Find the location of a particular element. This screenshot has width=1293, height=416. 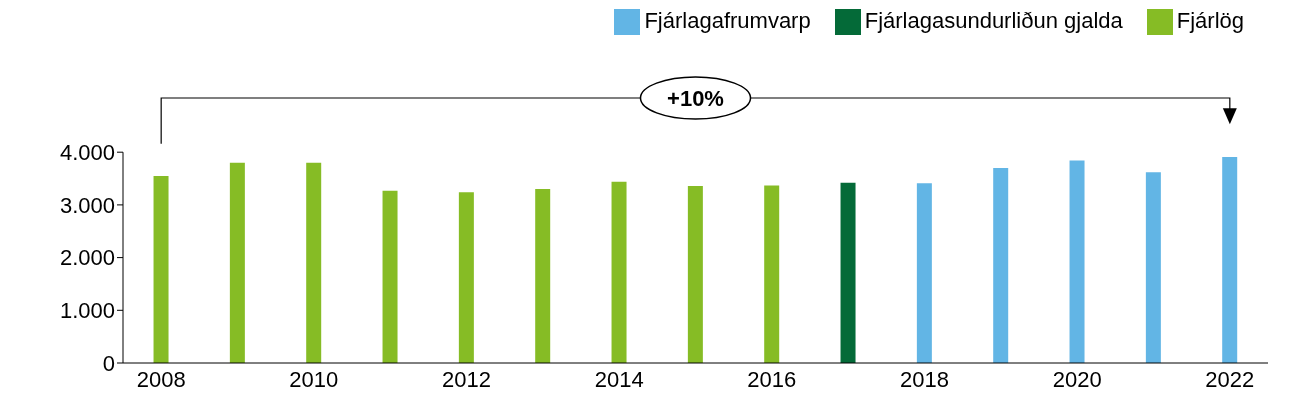

y-tick-label: 0 is located at coordinates (108, 363).